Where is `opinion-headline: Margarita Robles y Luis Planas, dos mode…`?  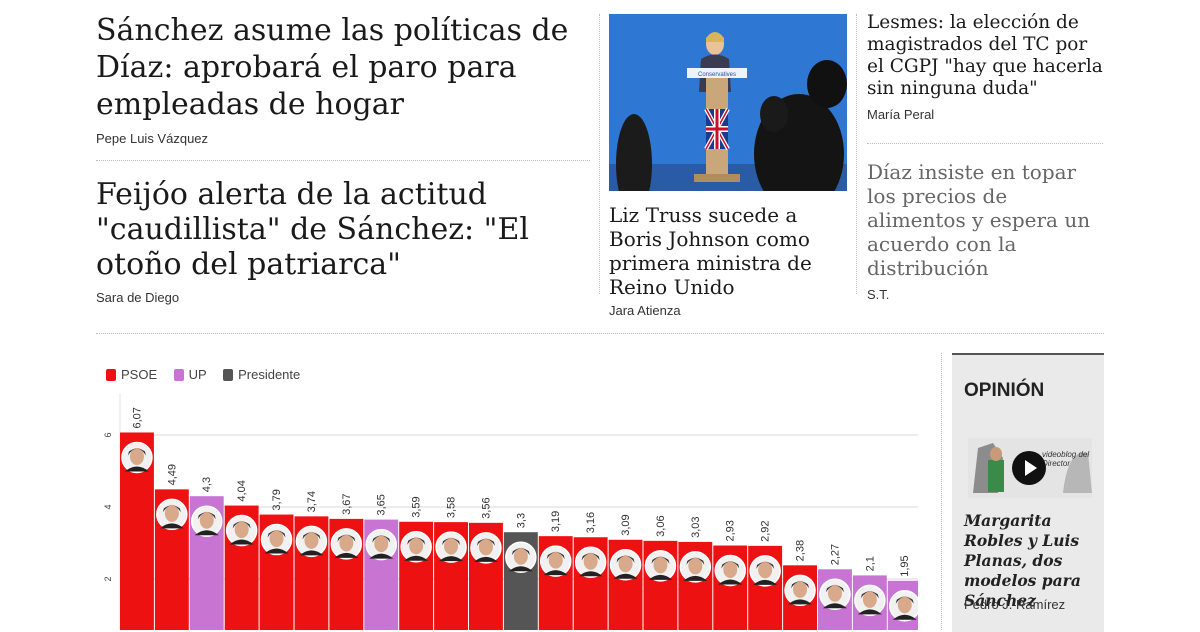 opinion-headline: Margarita Robles y Luis Planas, dos mode… is located at coordinates (1022, 560).